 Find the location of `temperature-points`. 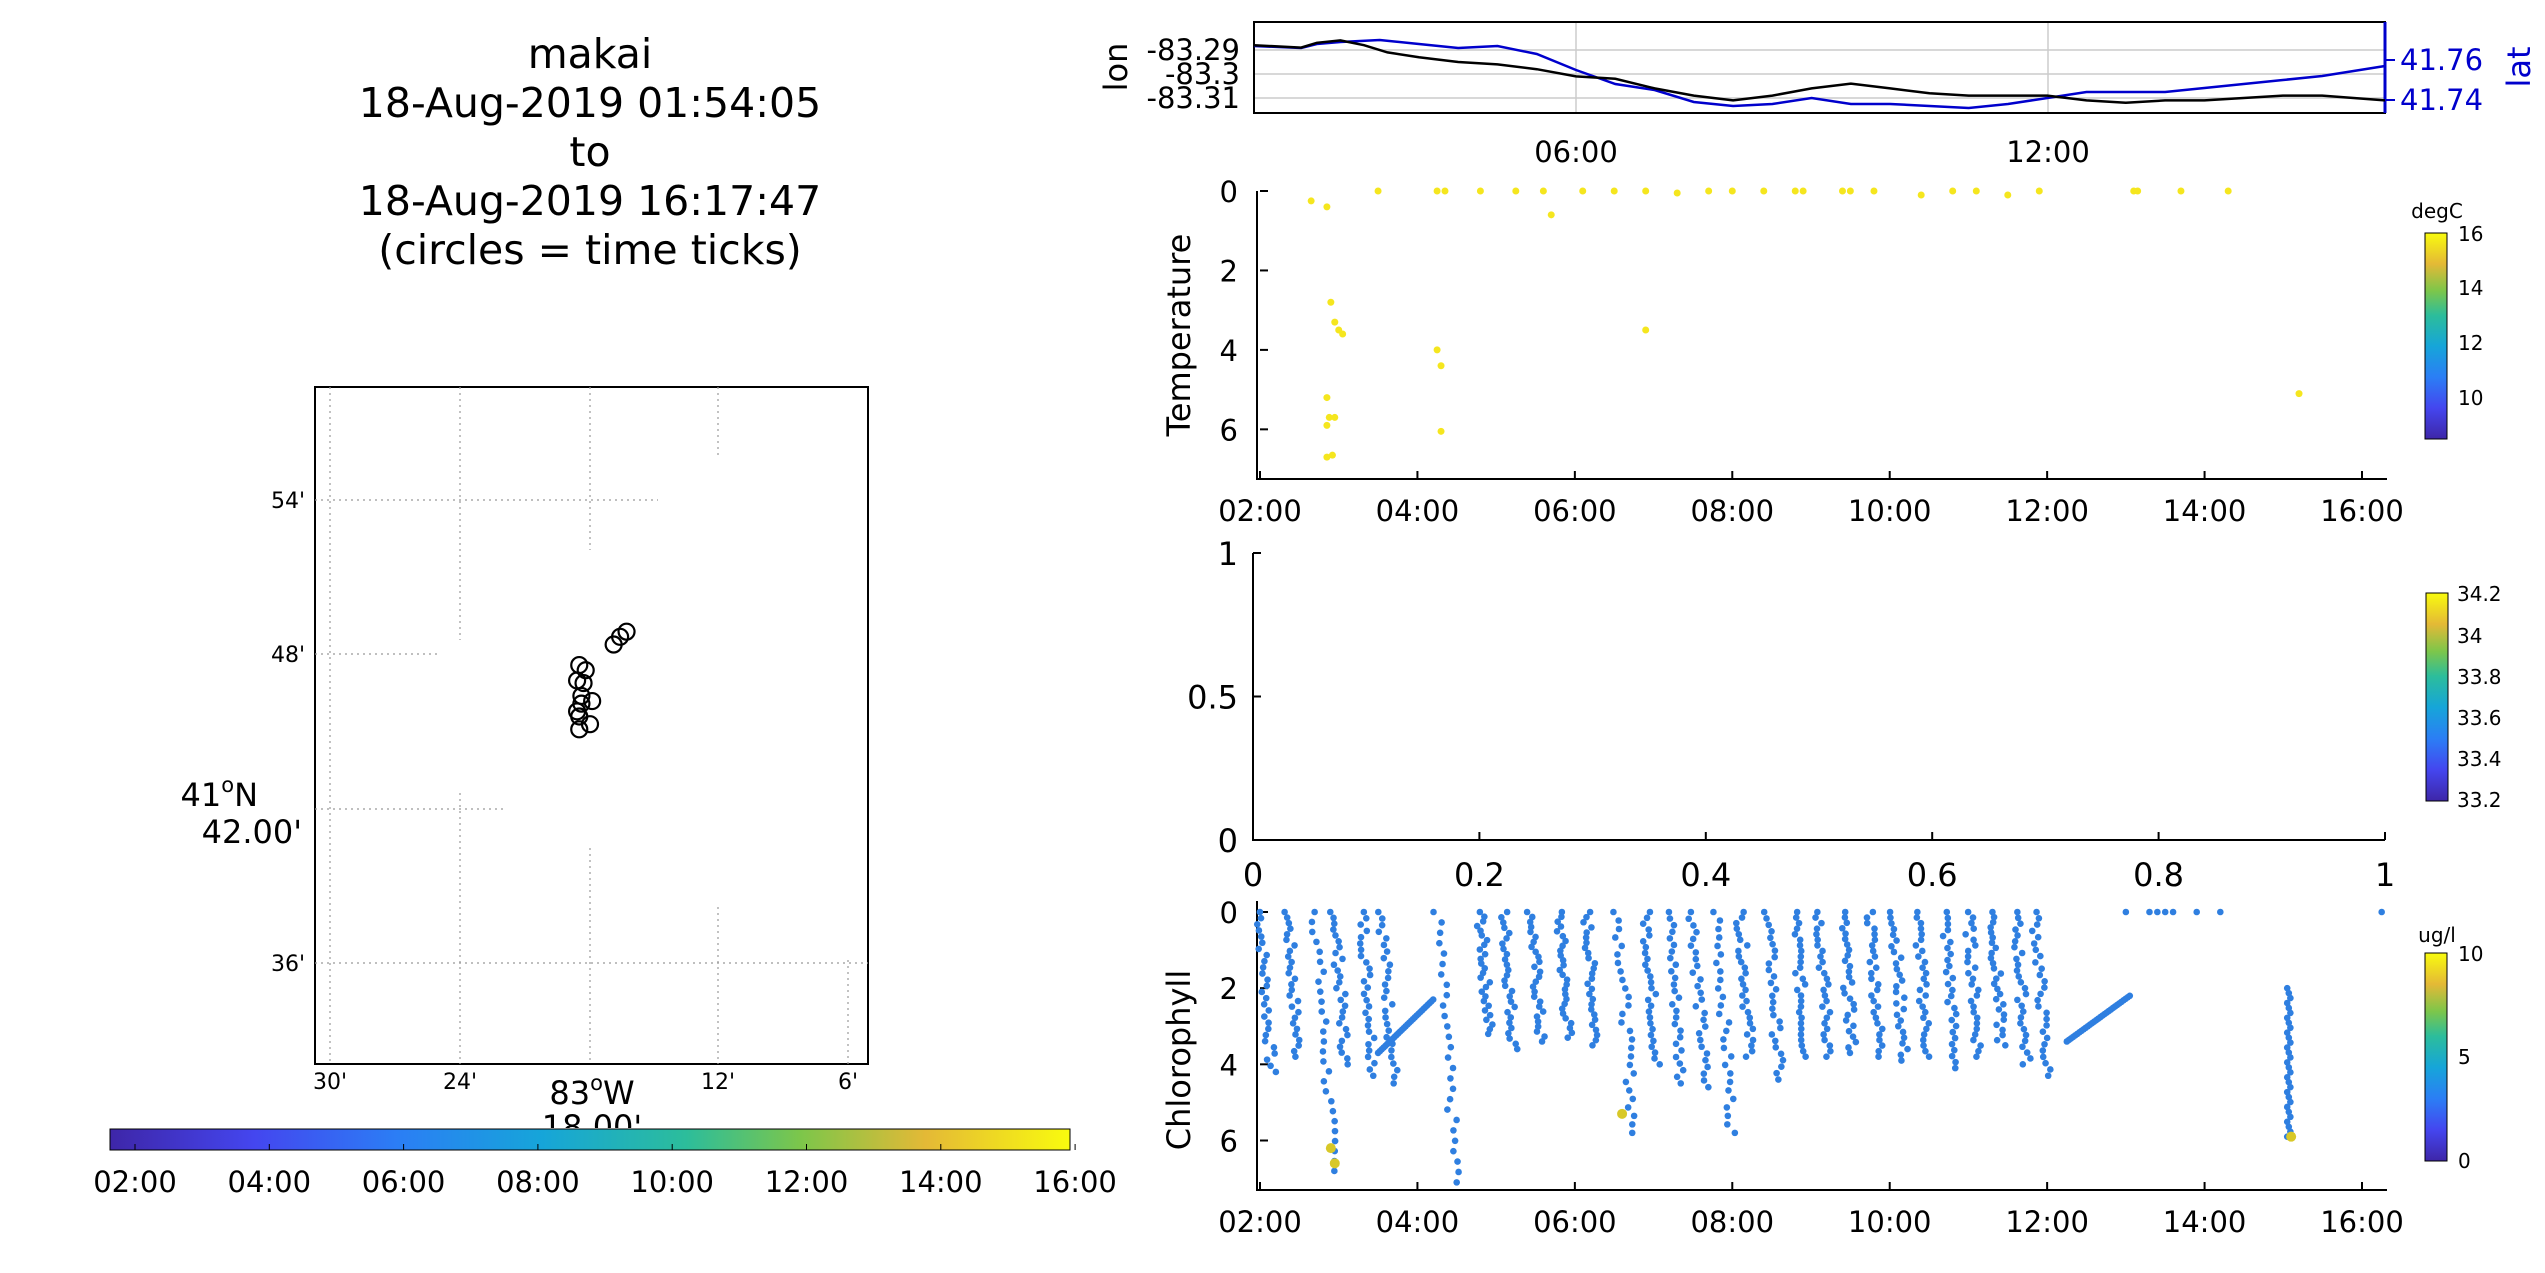

temperature-points is located at coordinates (1805, 324).